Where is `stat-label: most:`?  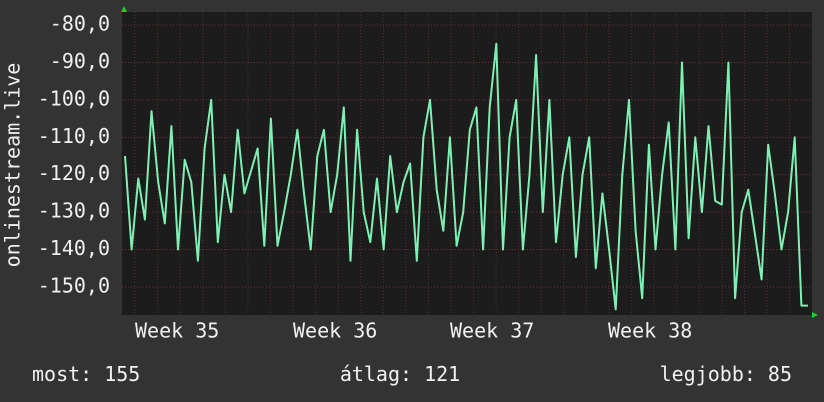 stat-label: most: is located at coordinates (62, 374).